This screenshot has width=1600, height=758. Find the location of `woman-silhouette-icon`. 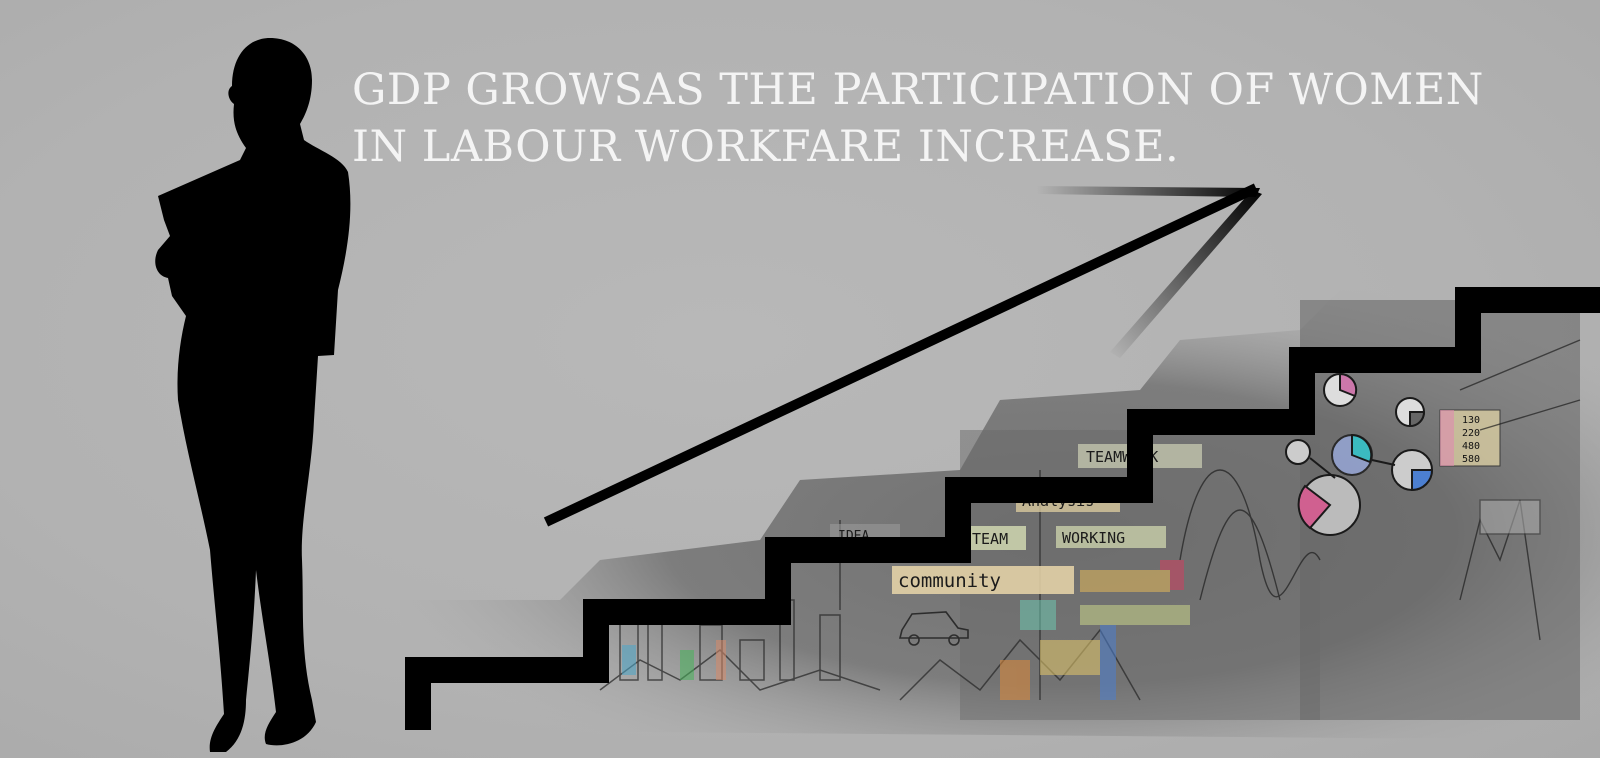

woman-silhouette-icon is located at coordinates (253, 395).